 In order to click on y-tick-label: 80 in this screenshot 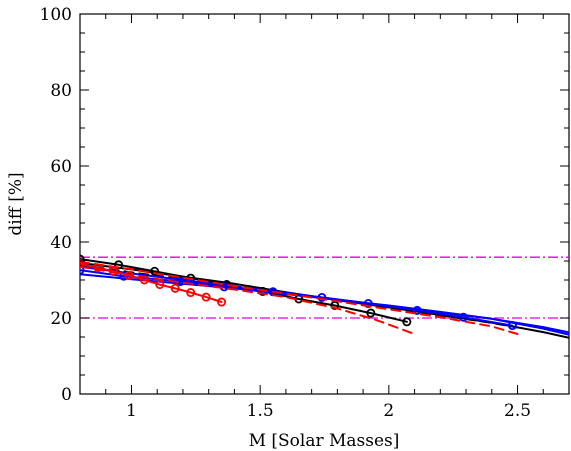, I will do `click(61, 91)`.